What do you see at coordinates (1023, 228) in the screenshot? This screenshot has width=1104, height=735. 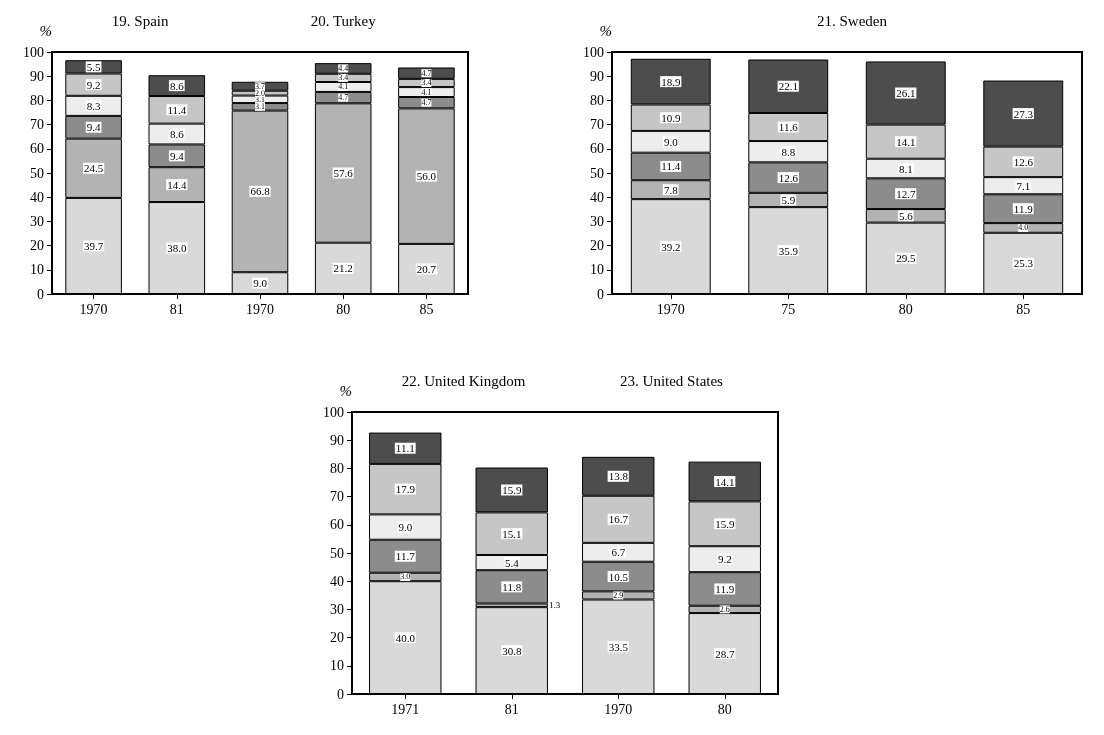 I see `data-label: 4.0` at bounding box center [1023, 228].